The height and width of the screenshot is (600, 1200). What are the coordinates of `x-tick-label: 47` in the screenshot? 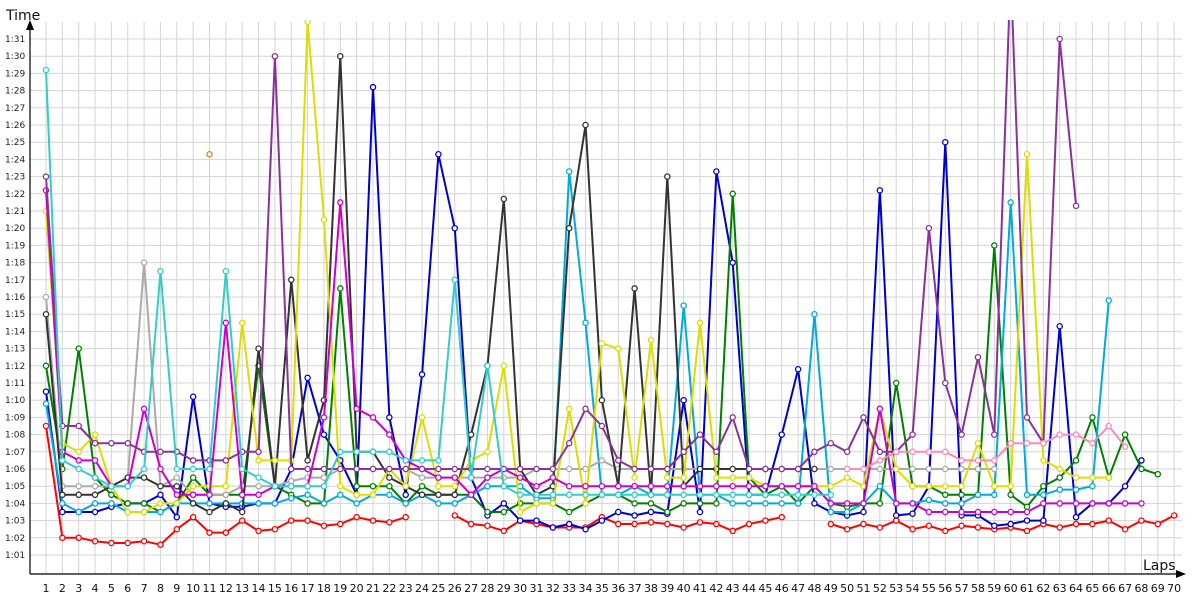 It's located at (798, 588).